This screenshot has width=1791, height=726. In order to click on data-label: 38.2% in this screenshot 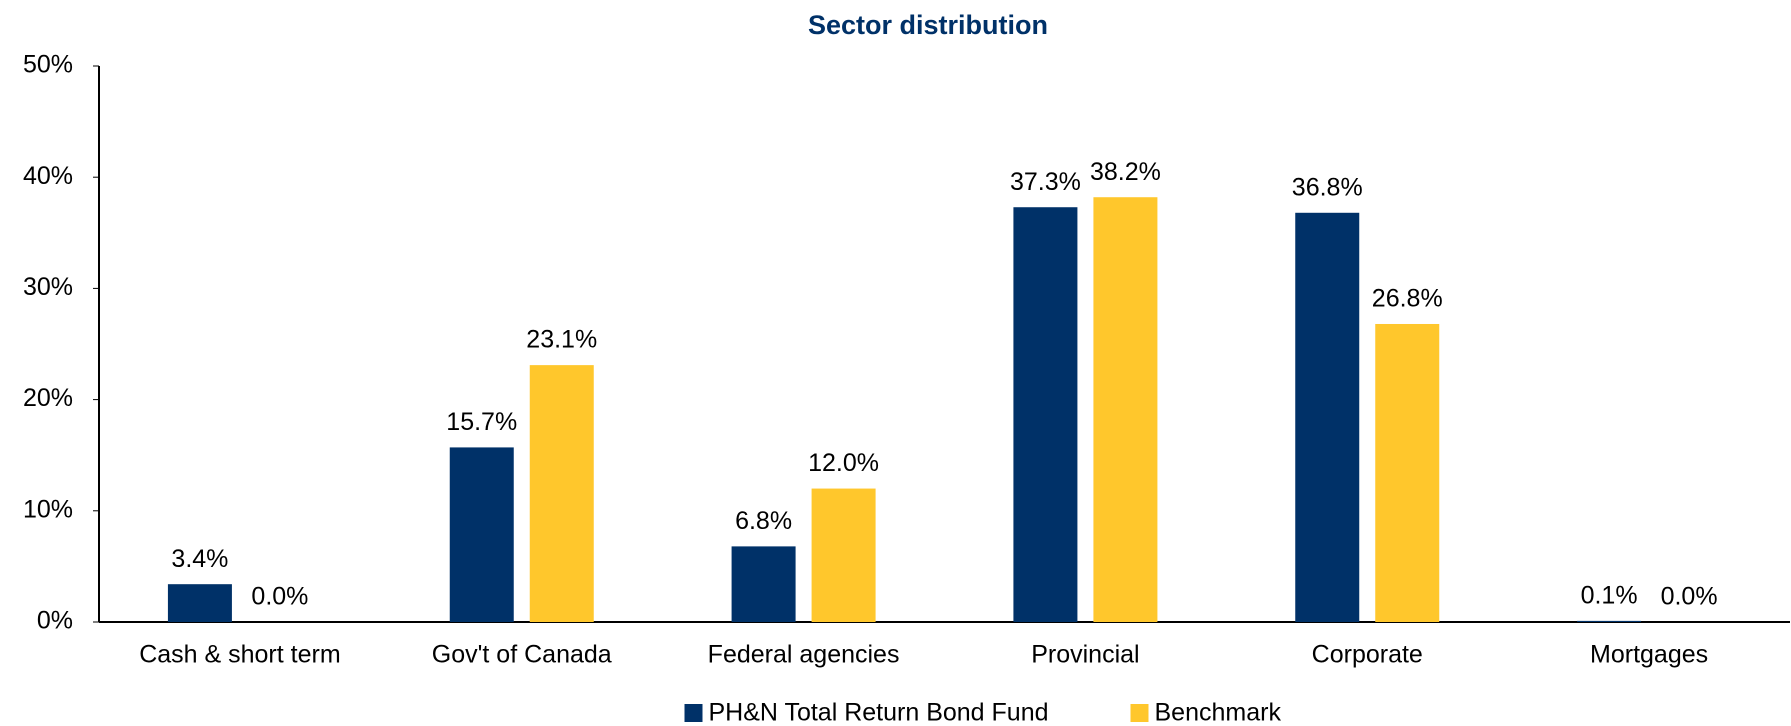, I will do `click(1125, 172)`.